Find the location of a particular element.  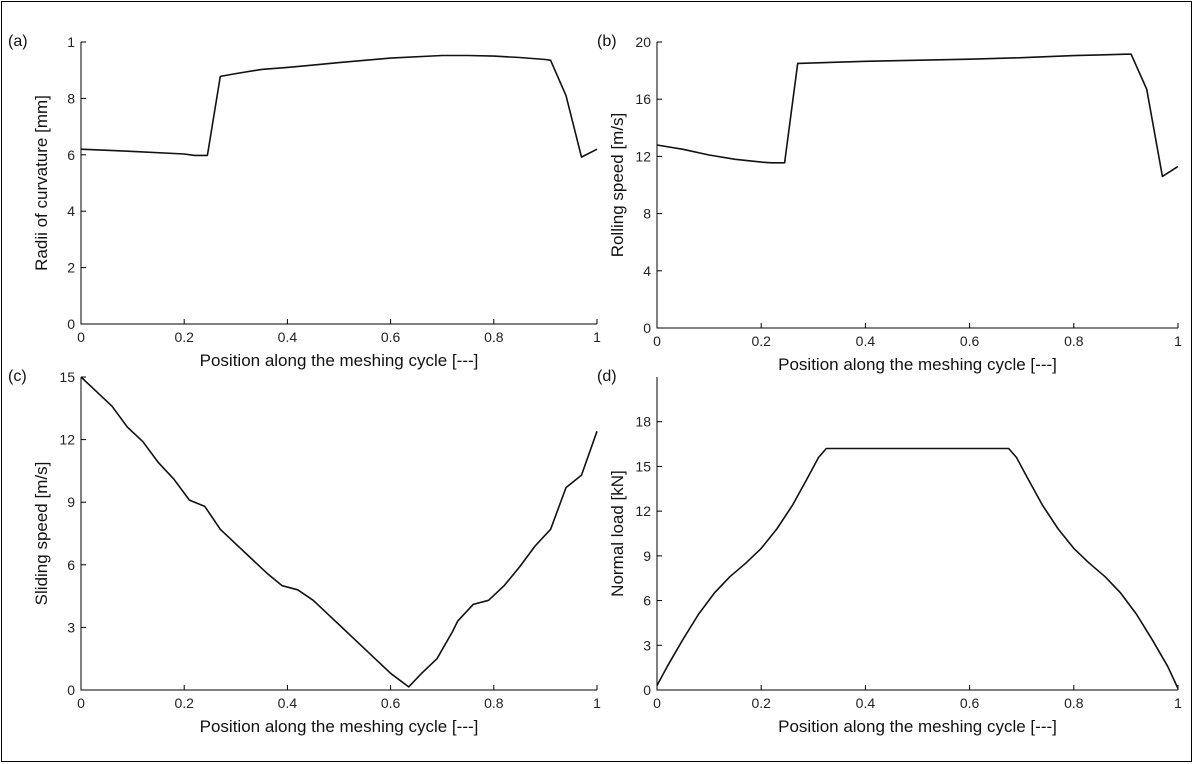

y-axis-title: Radii of curvature [mm] is located at coordinates (41, 183).